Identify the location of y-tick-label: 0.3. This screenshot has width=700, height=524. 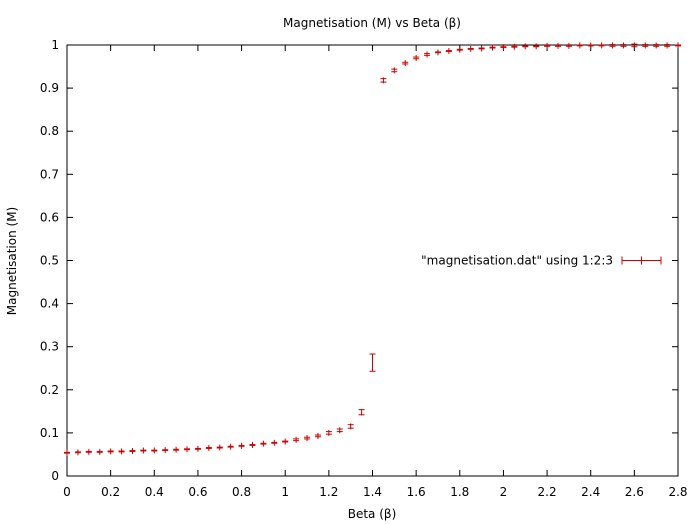
(49, 347).